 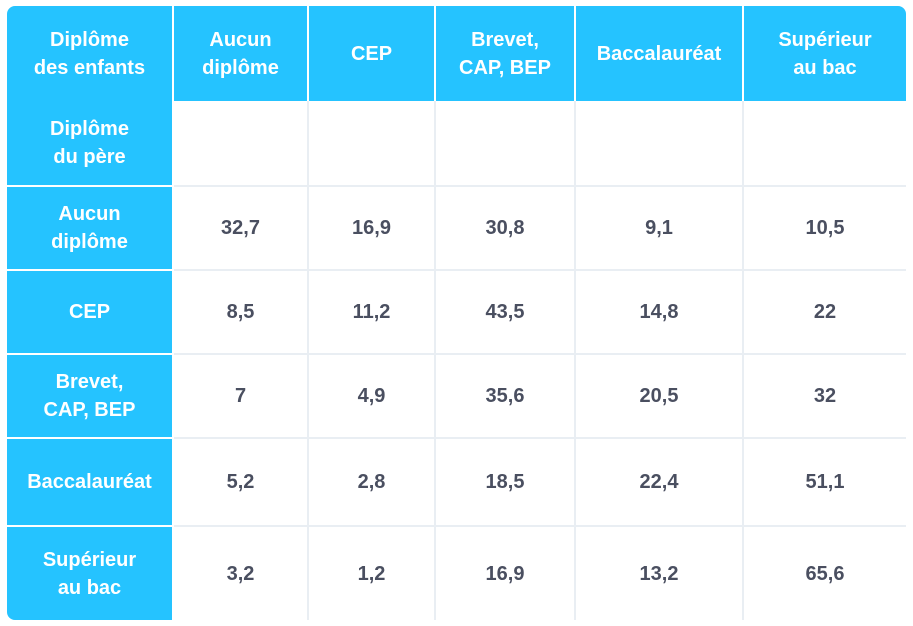 I want to click on table-cell: 20,5, so click(x=660, y=397).